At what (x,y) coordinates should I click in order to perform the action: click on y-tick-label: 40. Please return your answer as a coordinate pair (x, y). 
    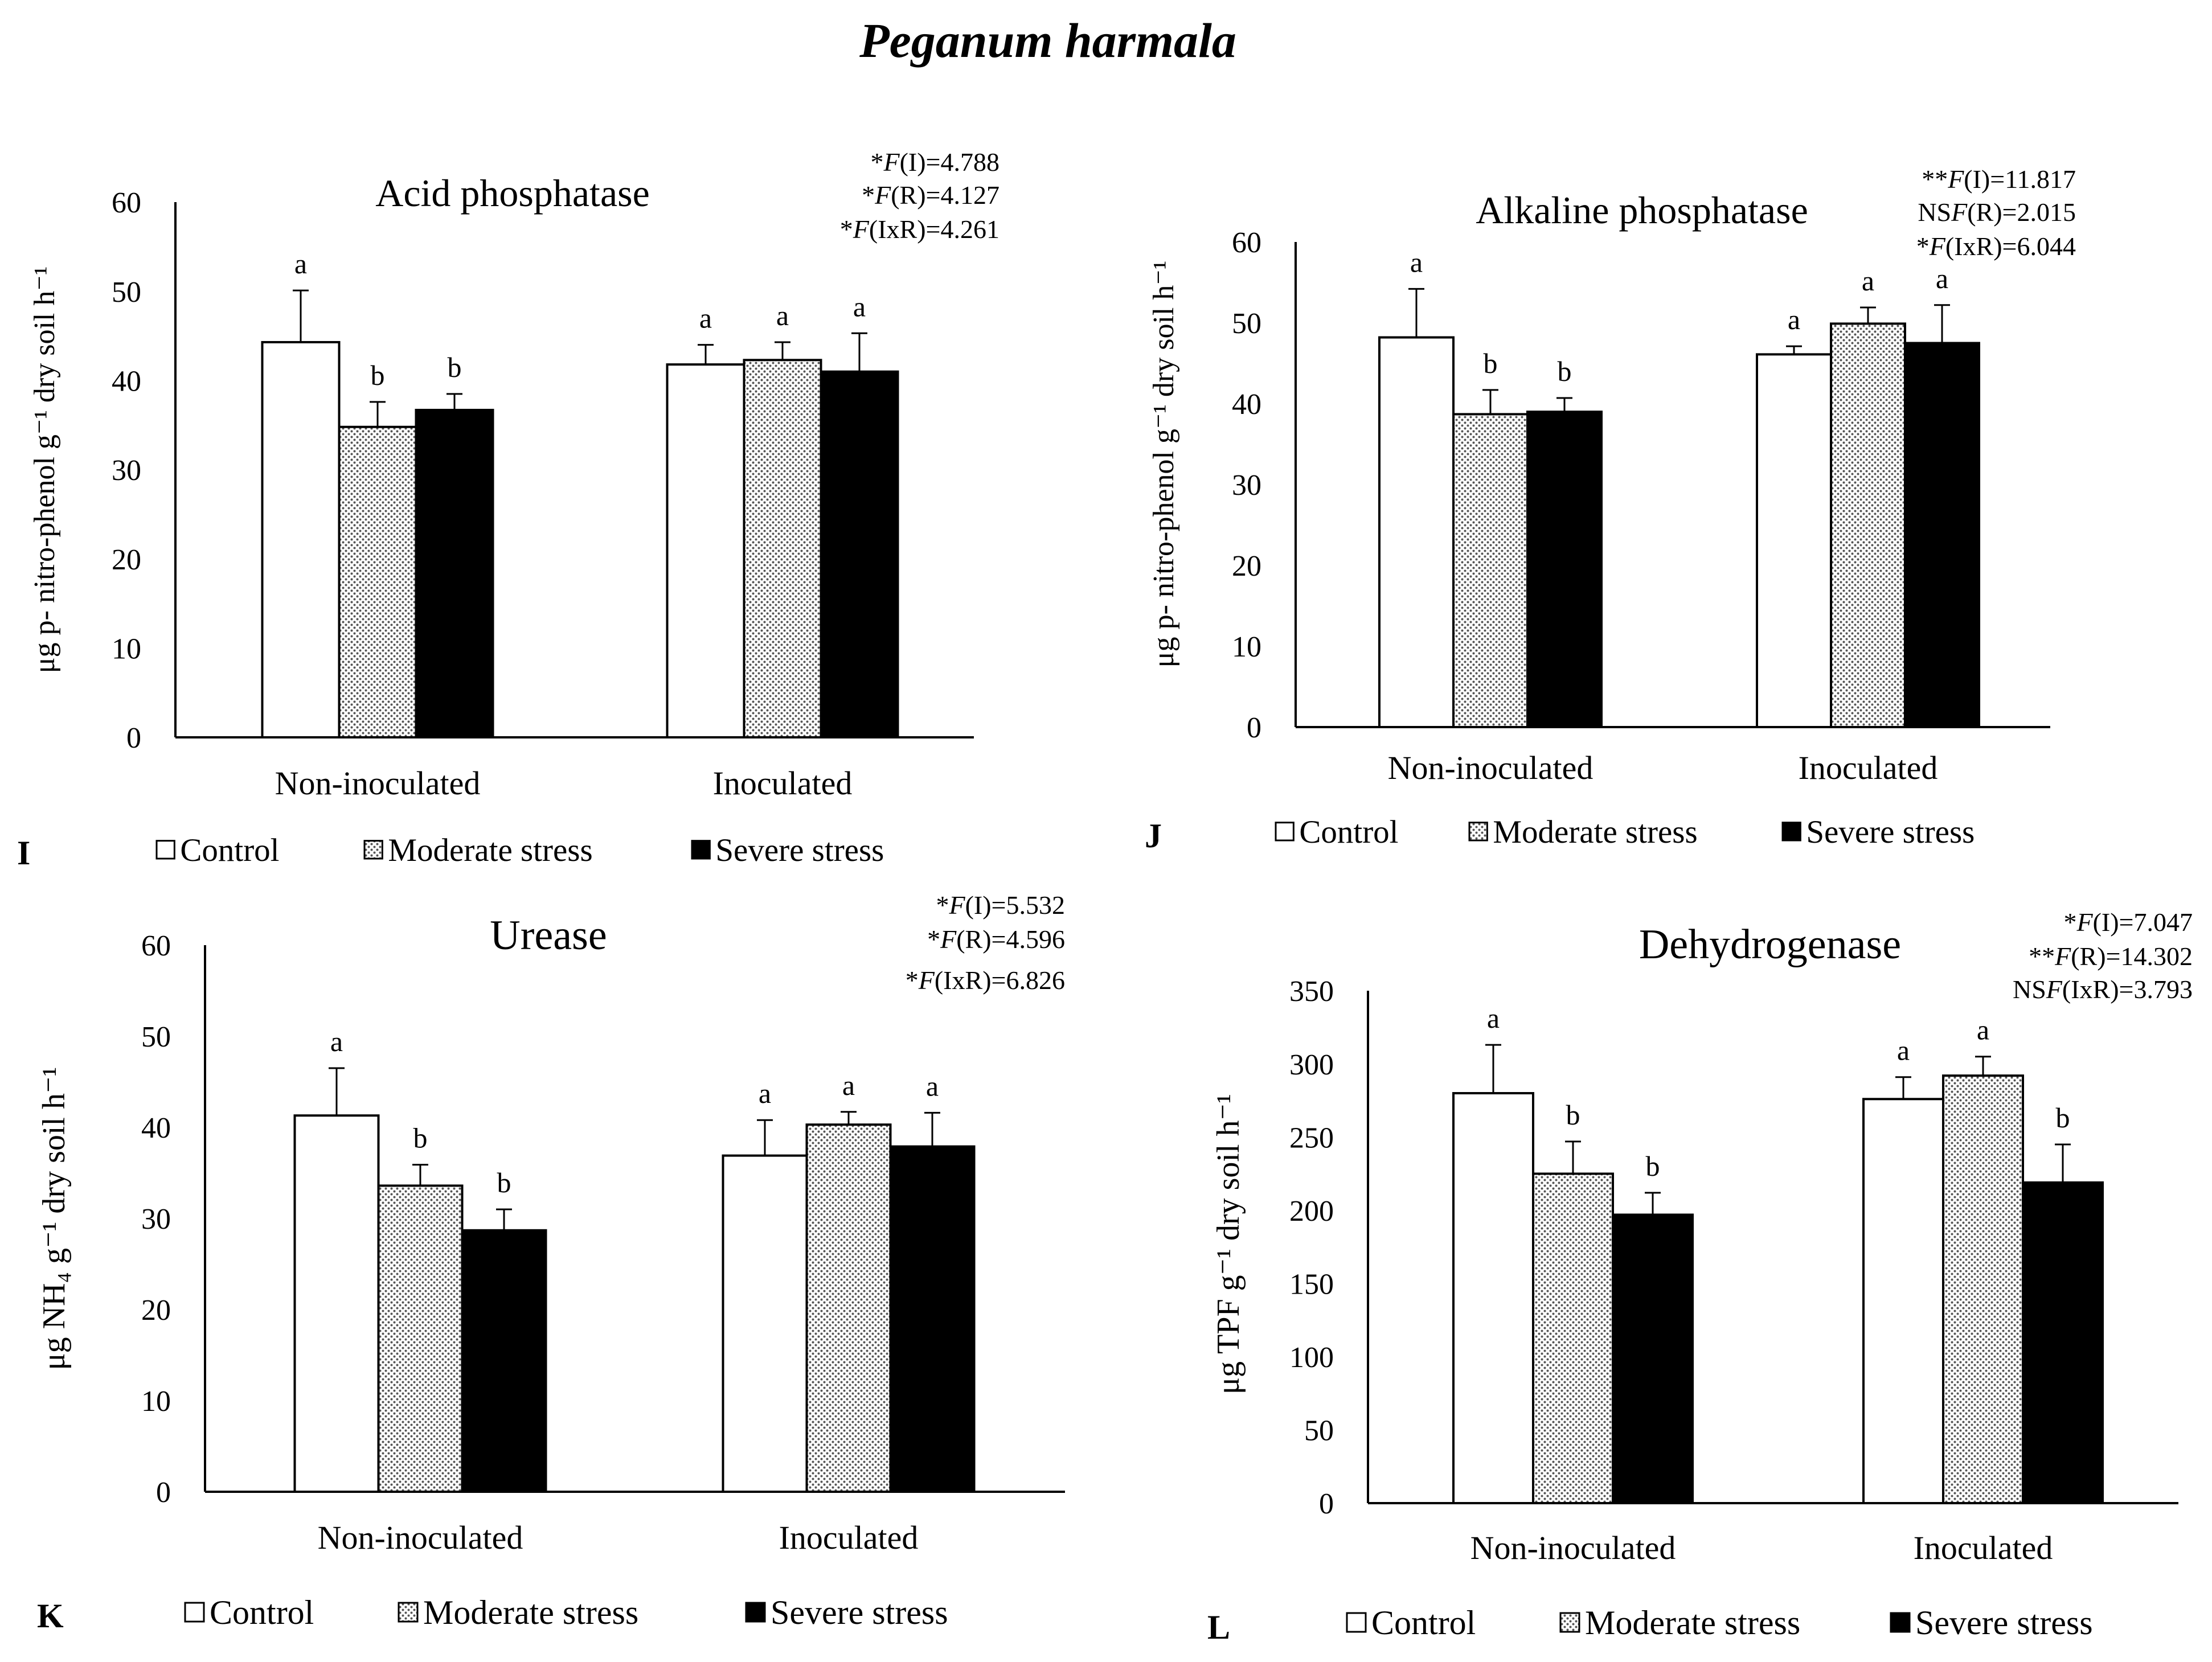
    Looking at the image, I should click on (156, 1128).